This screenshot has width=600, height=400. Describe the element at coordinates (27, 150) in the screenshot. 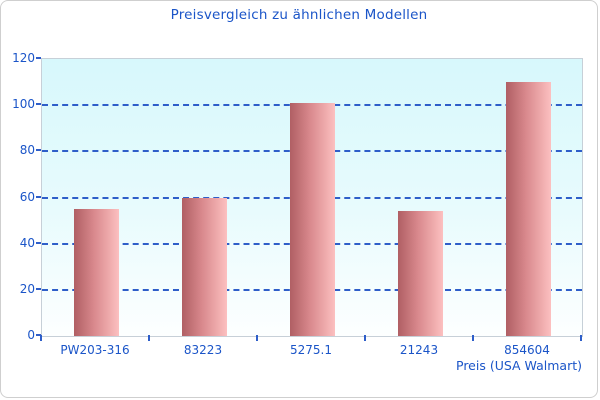

I see `y-tick-label: 80` at that location.